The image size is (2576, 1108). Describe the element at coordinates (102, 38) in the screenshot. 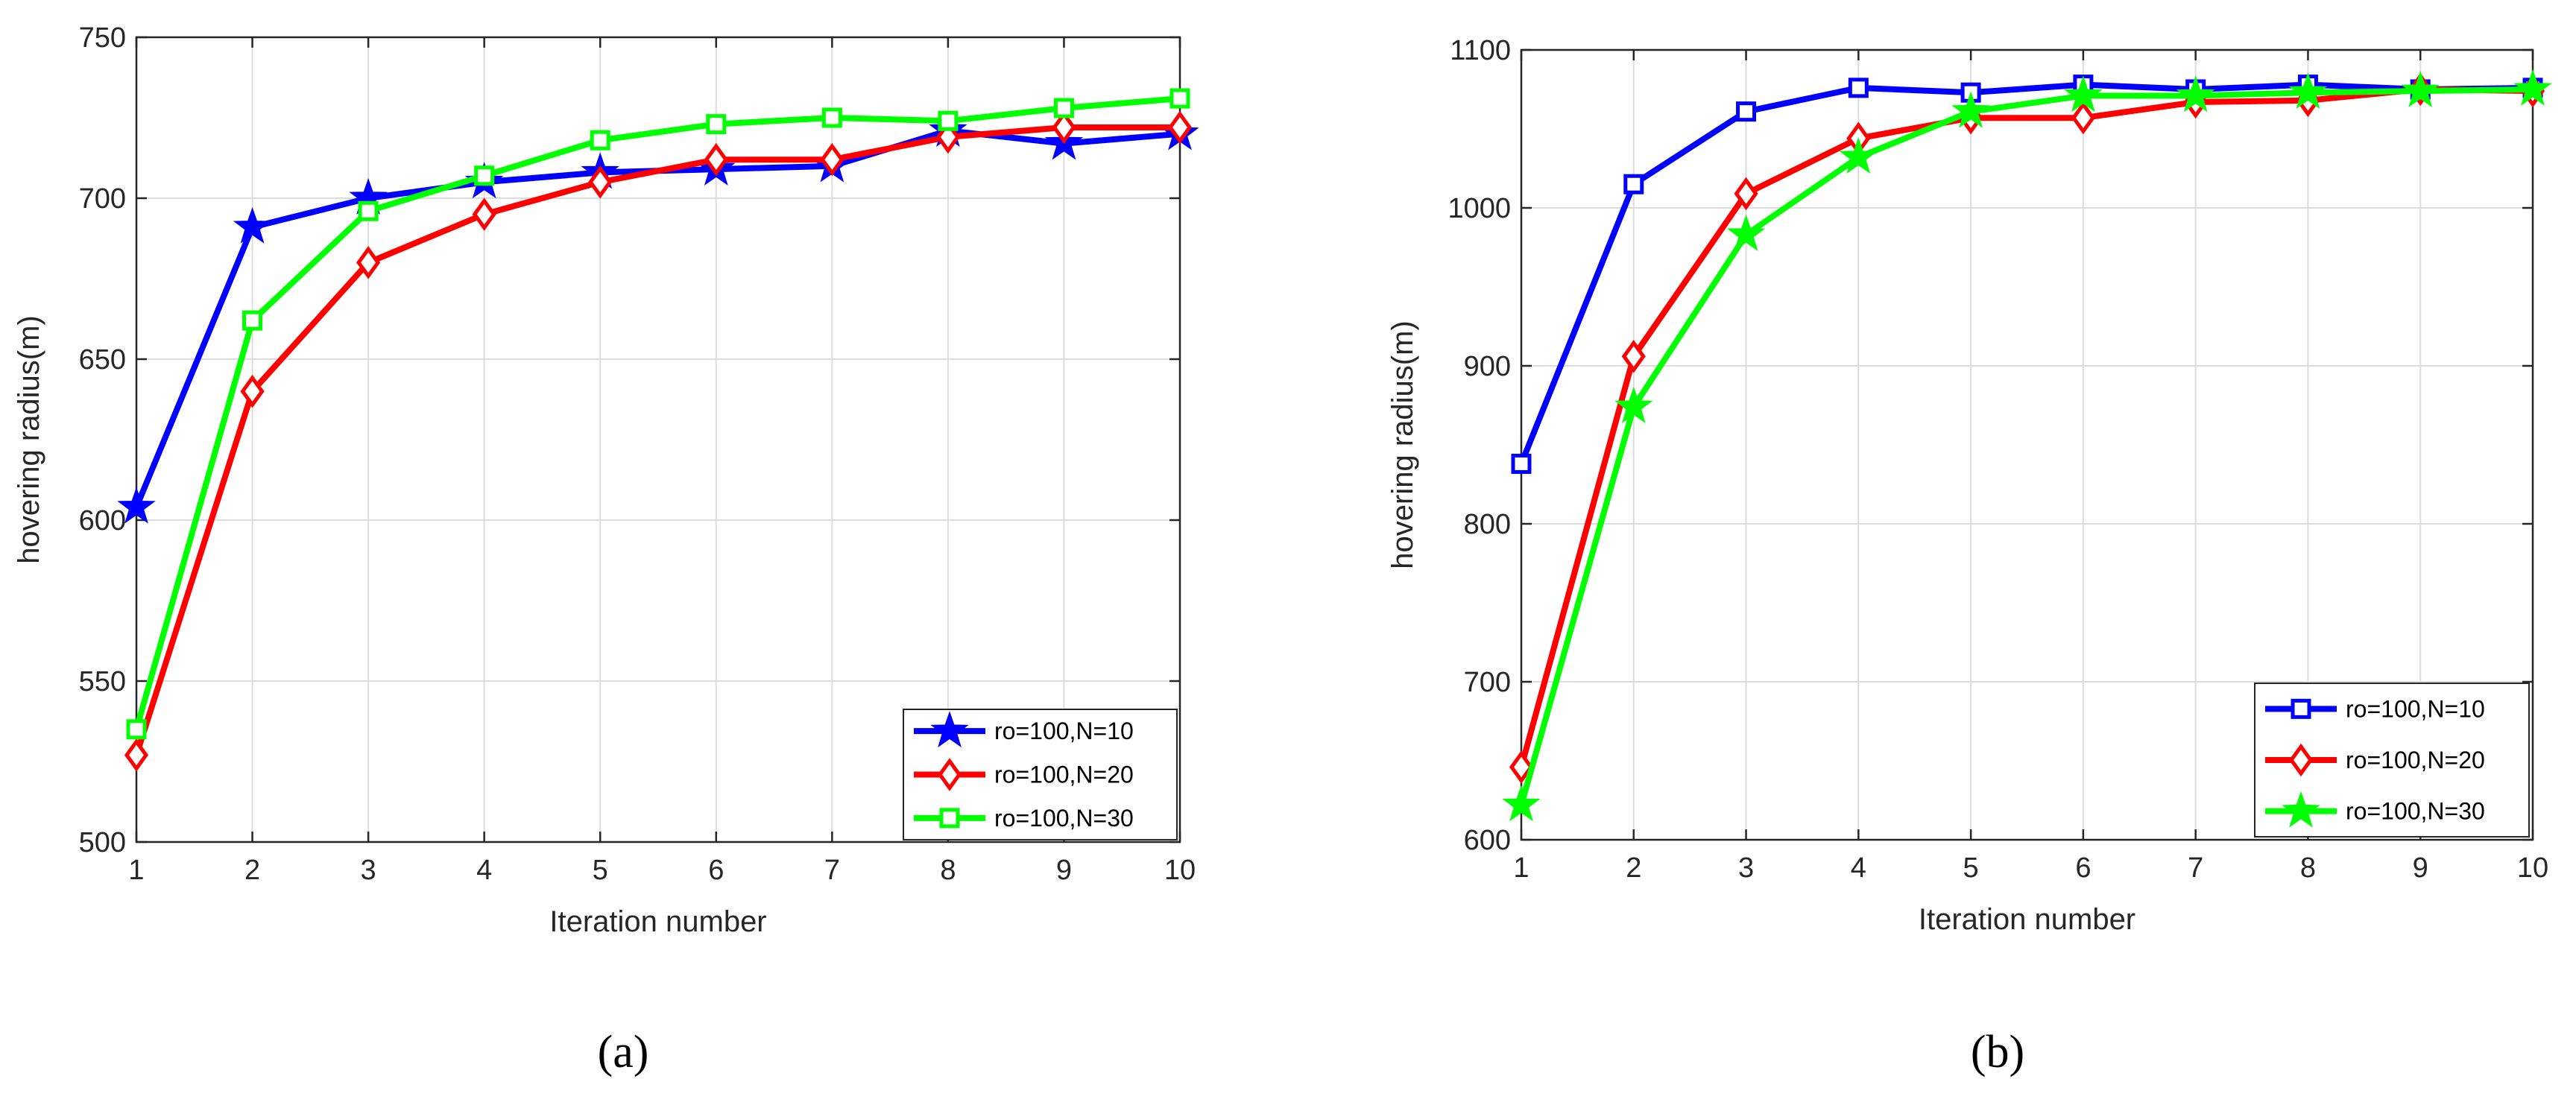

I see `y-tick-label: 750` at that location.